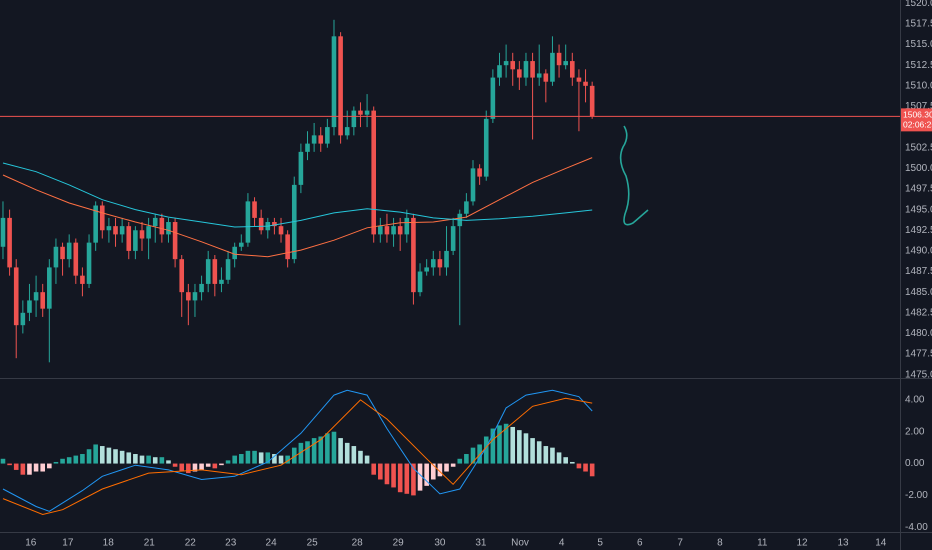  Describe the element at coordinates (844, 543) in the screenshot. I see `x-tick-label: 13` at that location.